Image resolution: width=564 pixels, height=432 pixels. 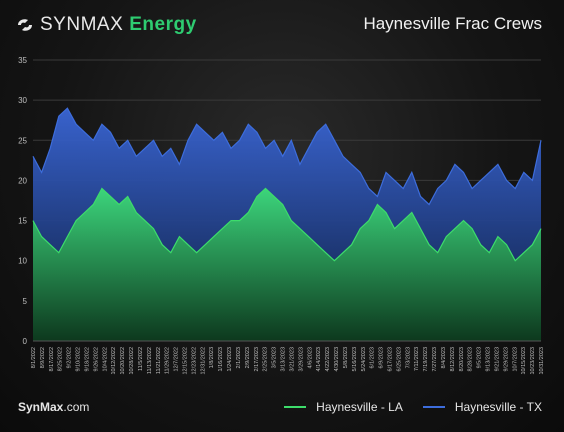 What do you see at coordinates (471, 359) in the screenshot?
I see `x-tick-label: 8/28/2023` at bounding box center [471, 359].